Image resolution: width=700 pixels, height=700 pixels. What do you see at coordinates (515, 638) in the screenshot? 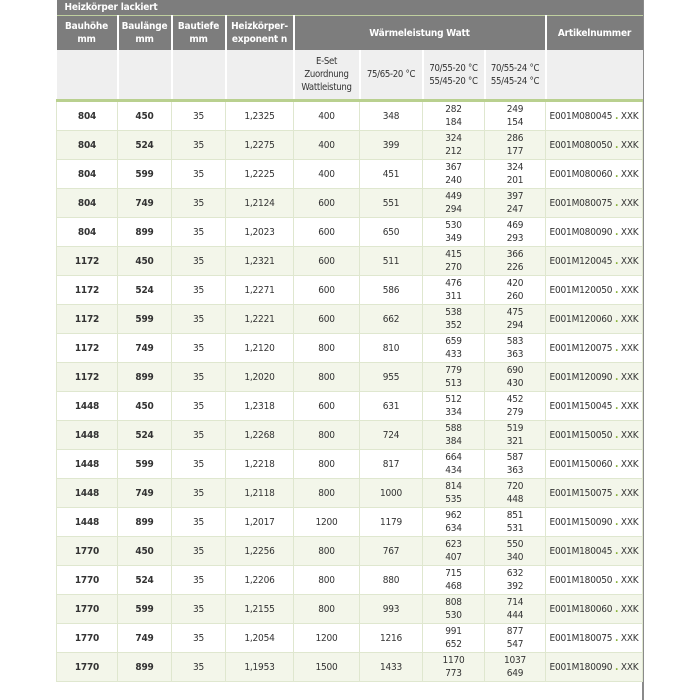
I see `cell-70-55-24: 877 547` at bounding box center [515, 638].